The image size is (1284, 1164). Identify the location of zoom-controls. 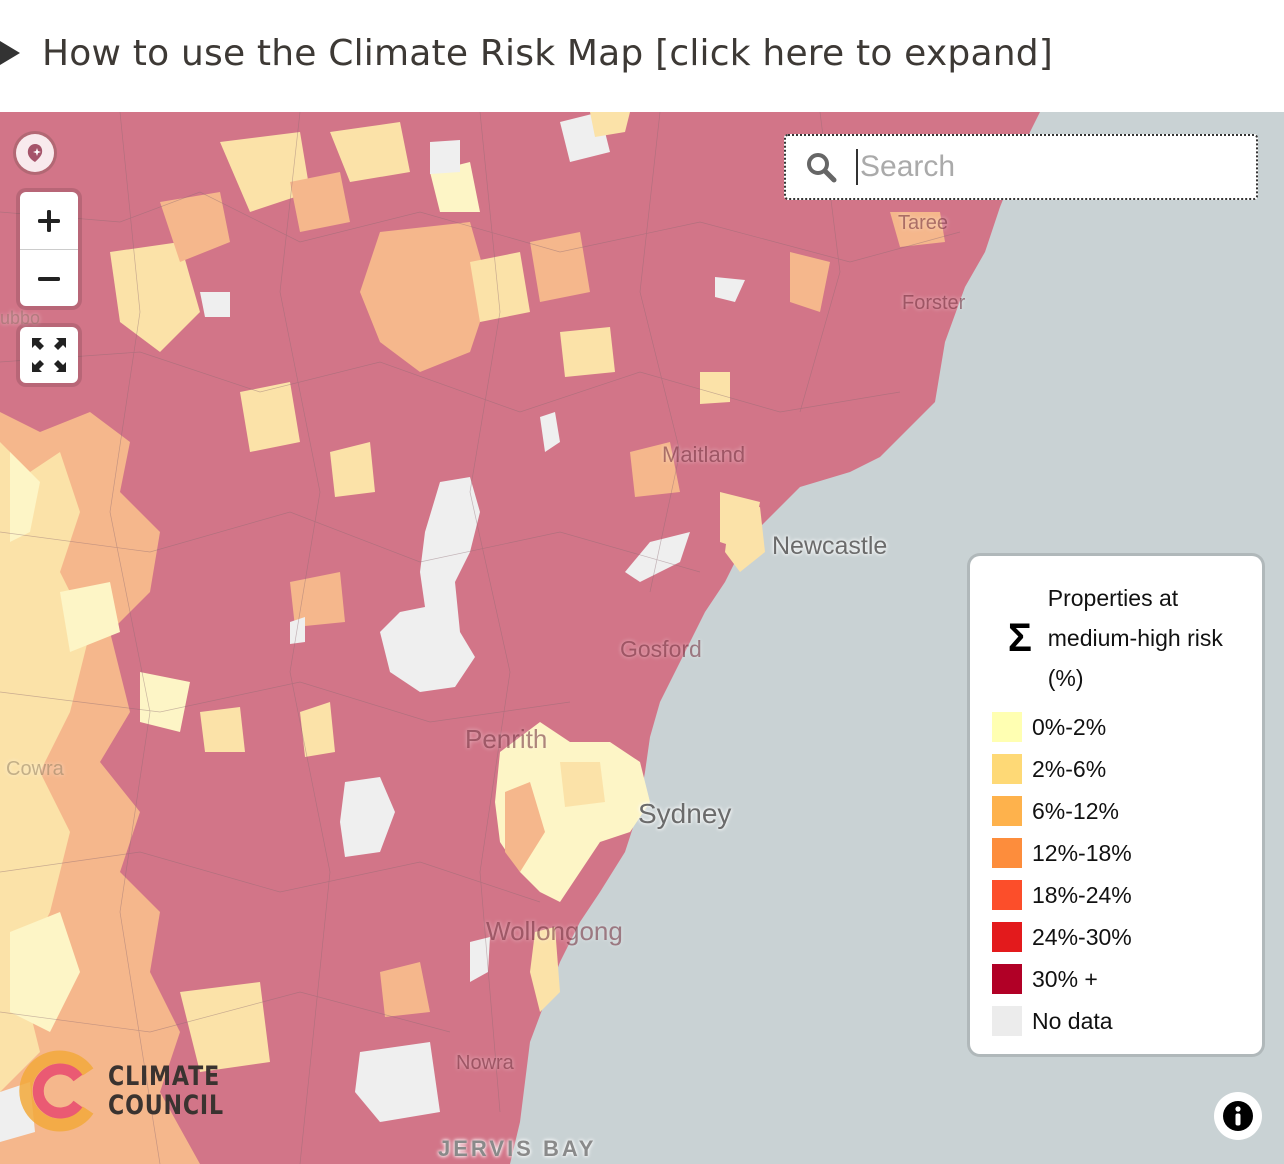
(49, 249).